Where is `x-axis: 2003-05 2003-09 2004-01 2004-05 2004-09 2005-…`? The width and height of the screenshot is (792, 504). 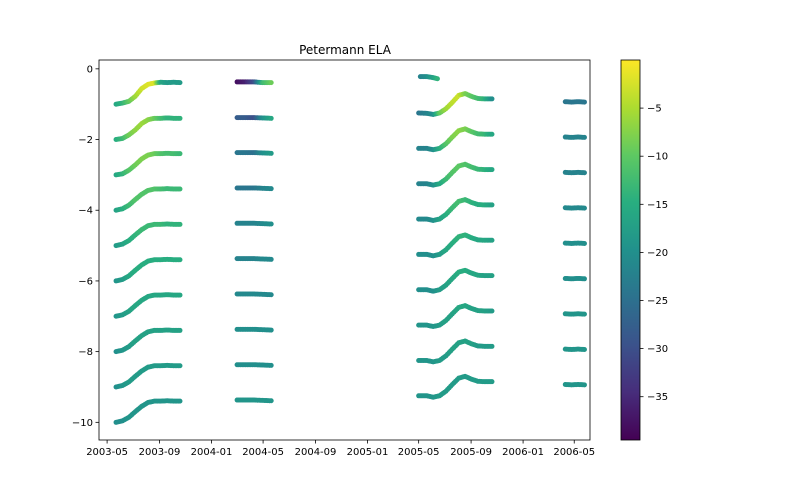 x-axis: 2003-05 2003-09 2004-01 2004-05 2004-09 2005-… is located at coordinates (340, 449).